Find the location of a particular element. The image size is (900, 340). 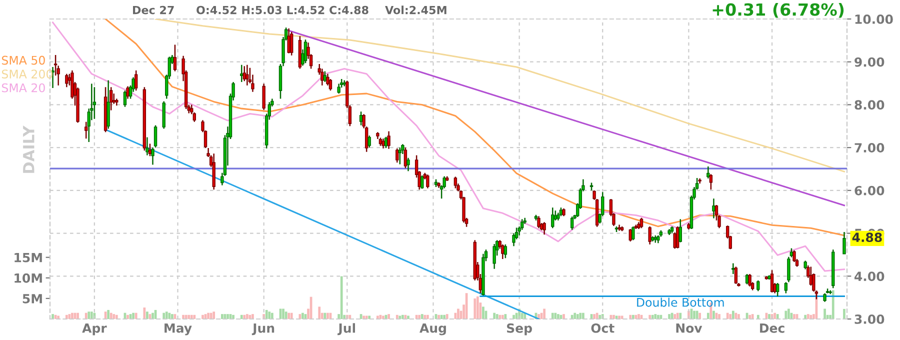

y2-tick-label: 10M is located at coordinates (28, 278).